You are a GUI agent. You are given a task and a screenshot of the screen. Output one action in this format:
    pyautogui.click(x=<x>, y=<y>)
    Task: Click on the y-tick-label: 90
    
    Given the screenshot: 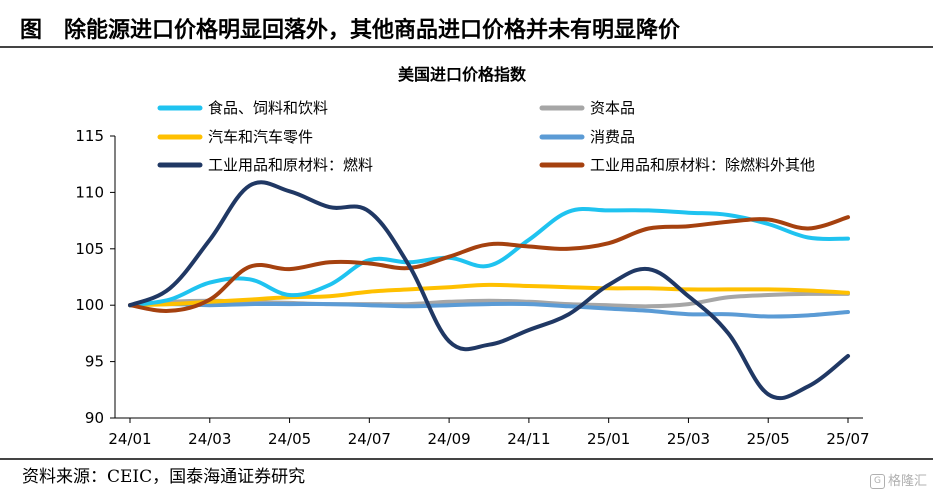 What is the action you would take?
    pyautogui.click(x=94, y=418)
    